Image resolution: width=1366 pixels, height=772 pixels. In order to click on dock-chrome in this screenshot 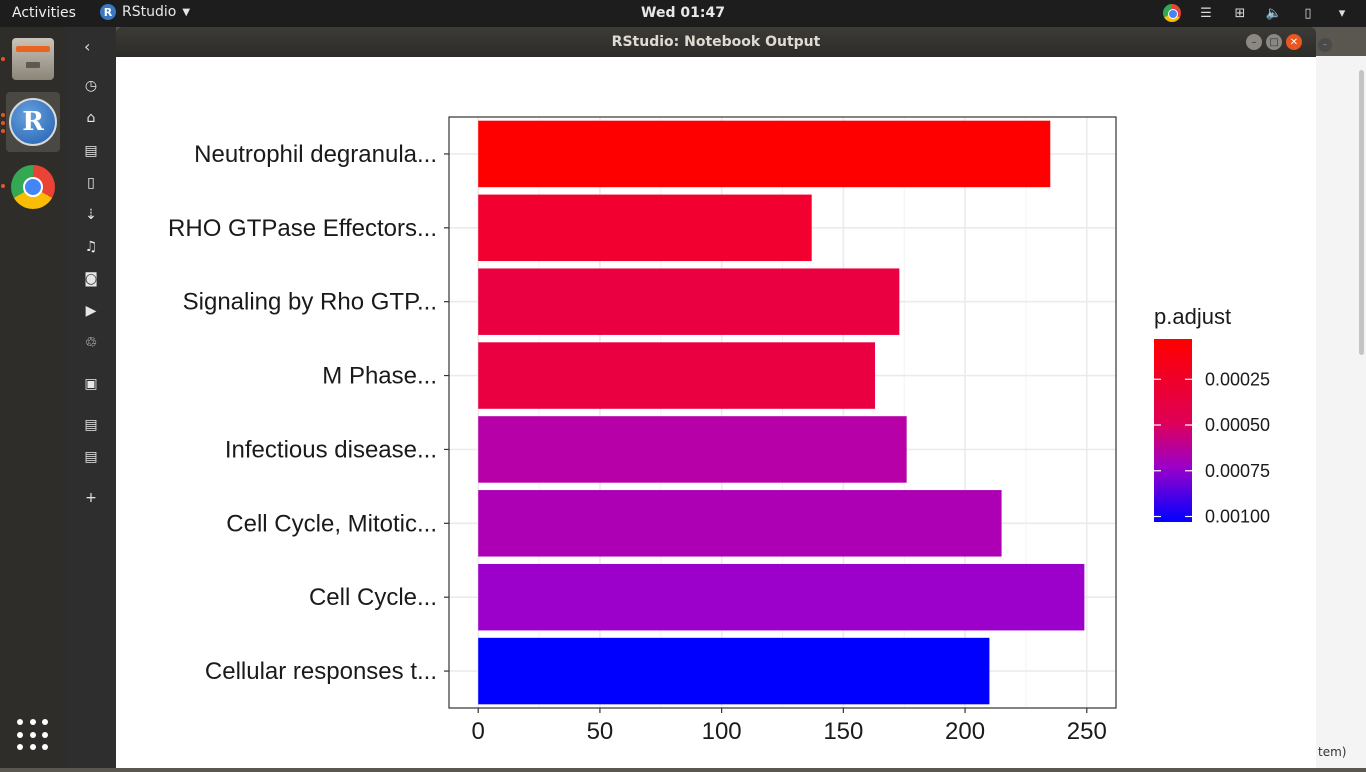, I will do `click(33, 187)`.